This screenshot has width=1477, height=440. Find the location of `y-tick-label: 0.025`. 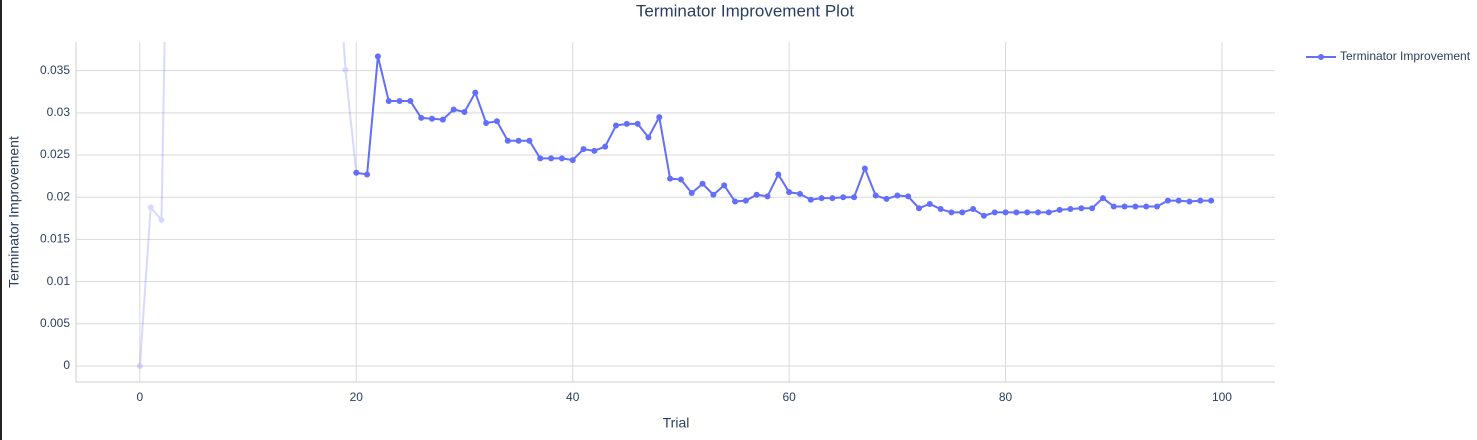

y-tick-label: 0.025 is located at coordinates (55, 154).